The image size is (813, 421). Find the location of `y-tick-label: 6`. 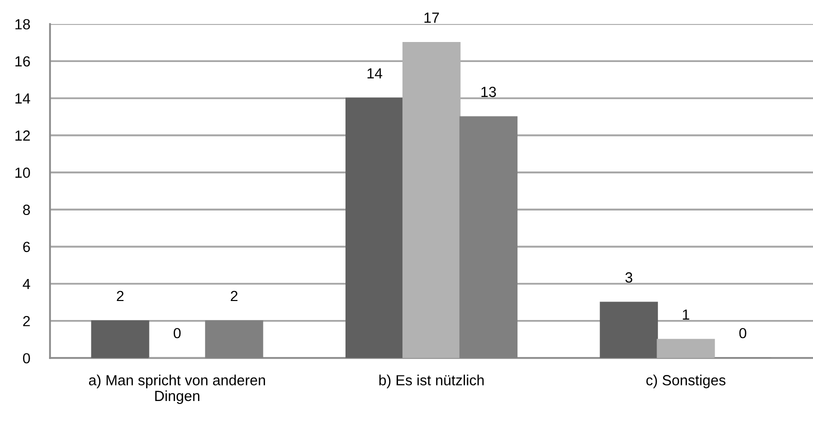

y-tick-label: 6 is located at coordinates (26, 247).